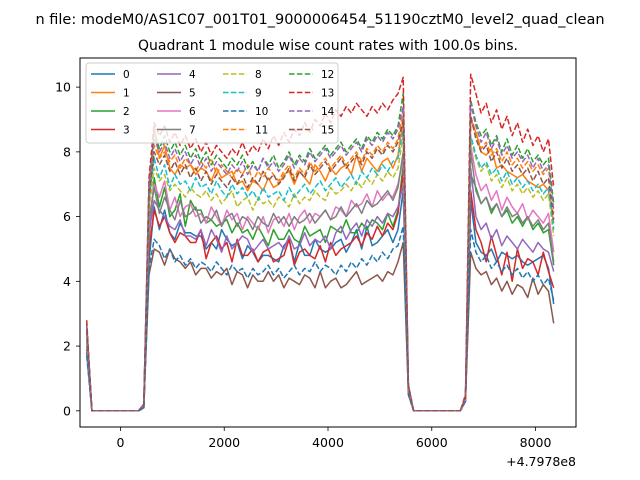 The image size is (640, 480). I want to click on legend-label-0: 0, so click(126, 75).